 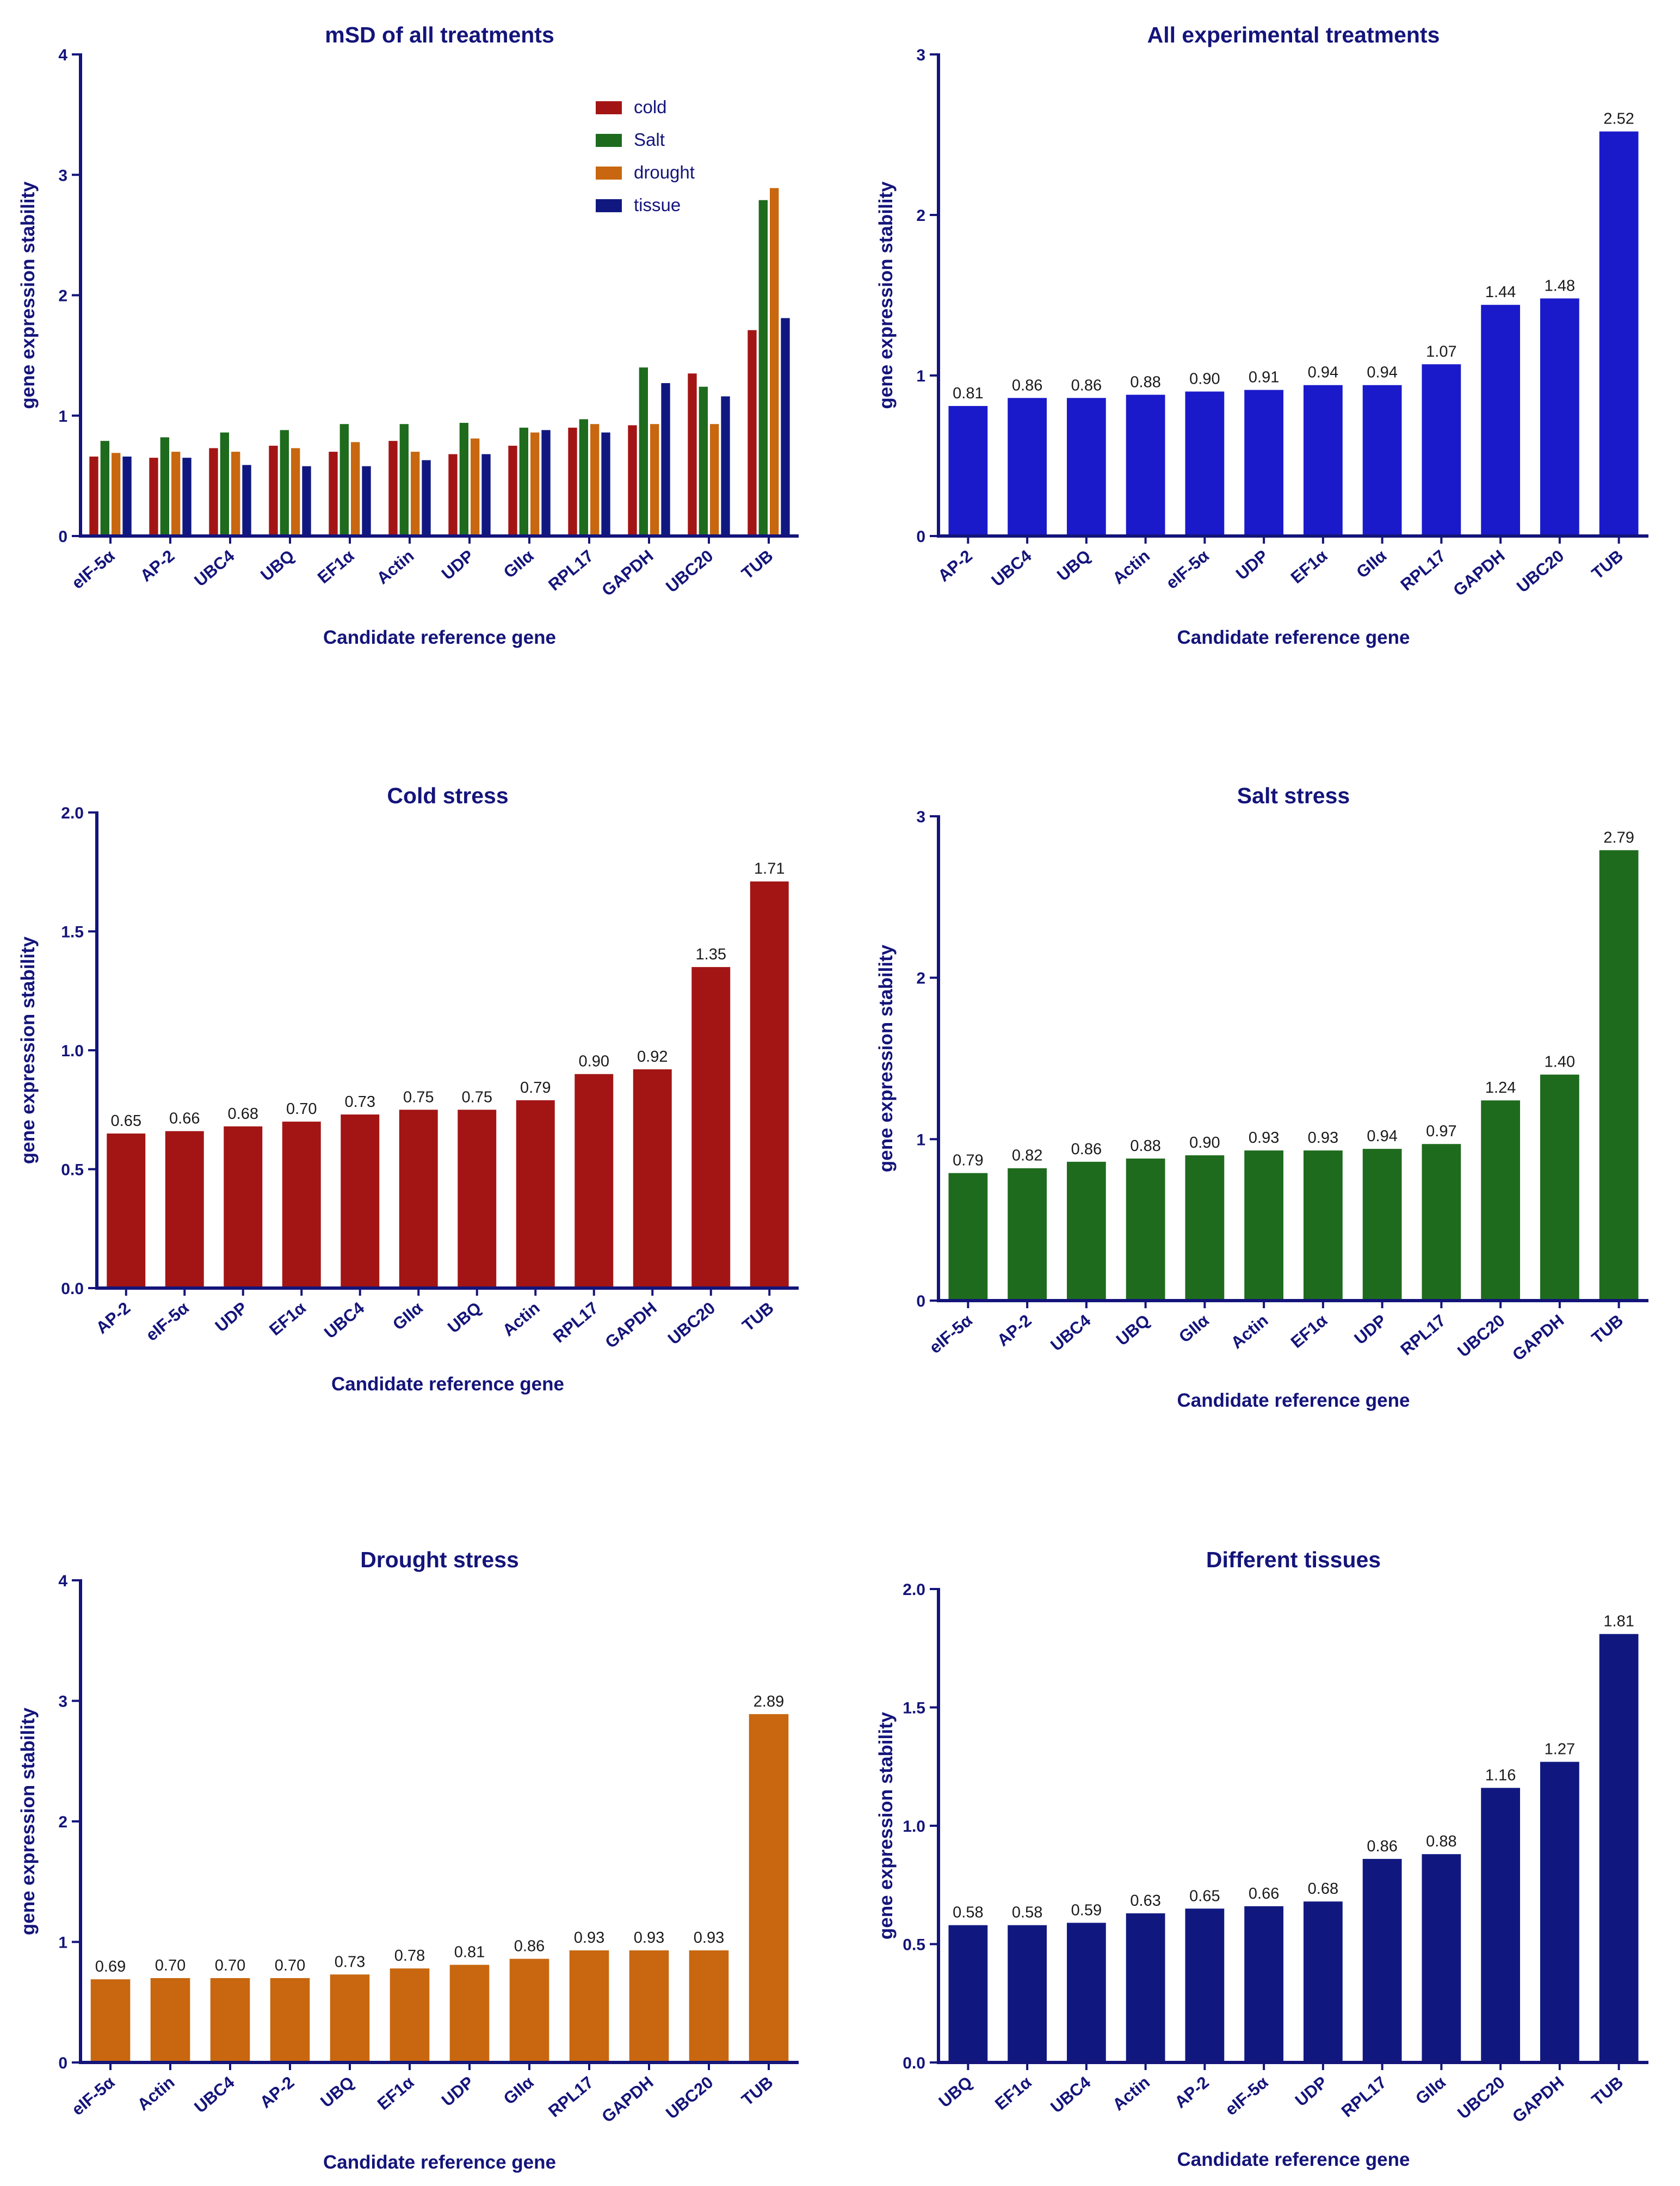 I want to click on bar-cold-UBC20, so click(x=692, y=454).